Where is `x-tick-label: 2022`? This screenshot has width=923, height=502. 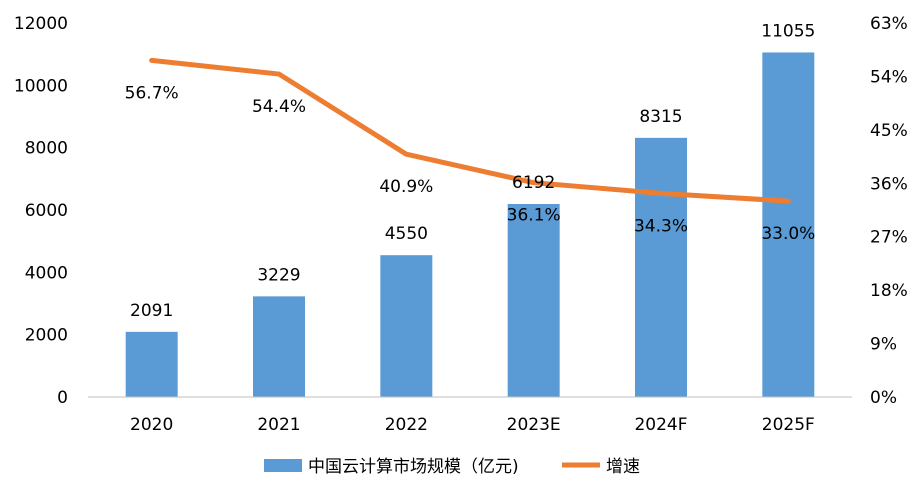
x-tick-label: 2022 is located at coordinates (406, 425).